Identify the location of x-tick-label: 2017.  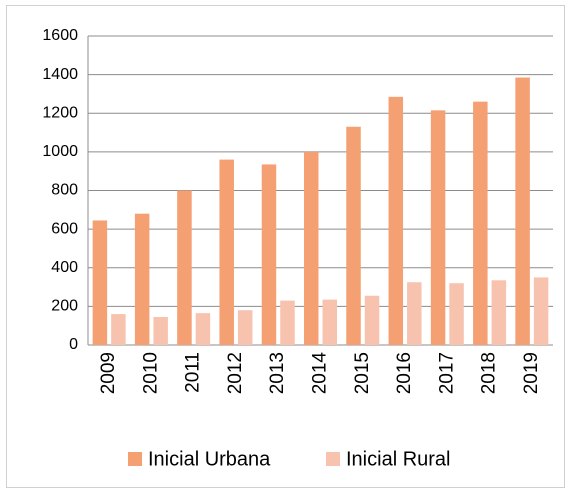
(446, 373).